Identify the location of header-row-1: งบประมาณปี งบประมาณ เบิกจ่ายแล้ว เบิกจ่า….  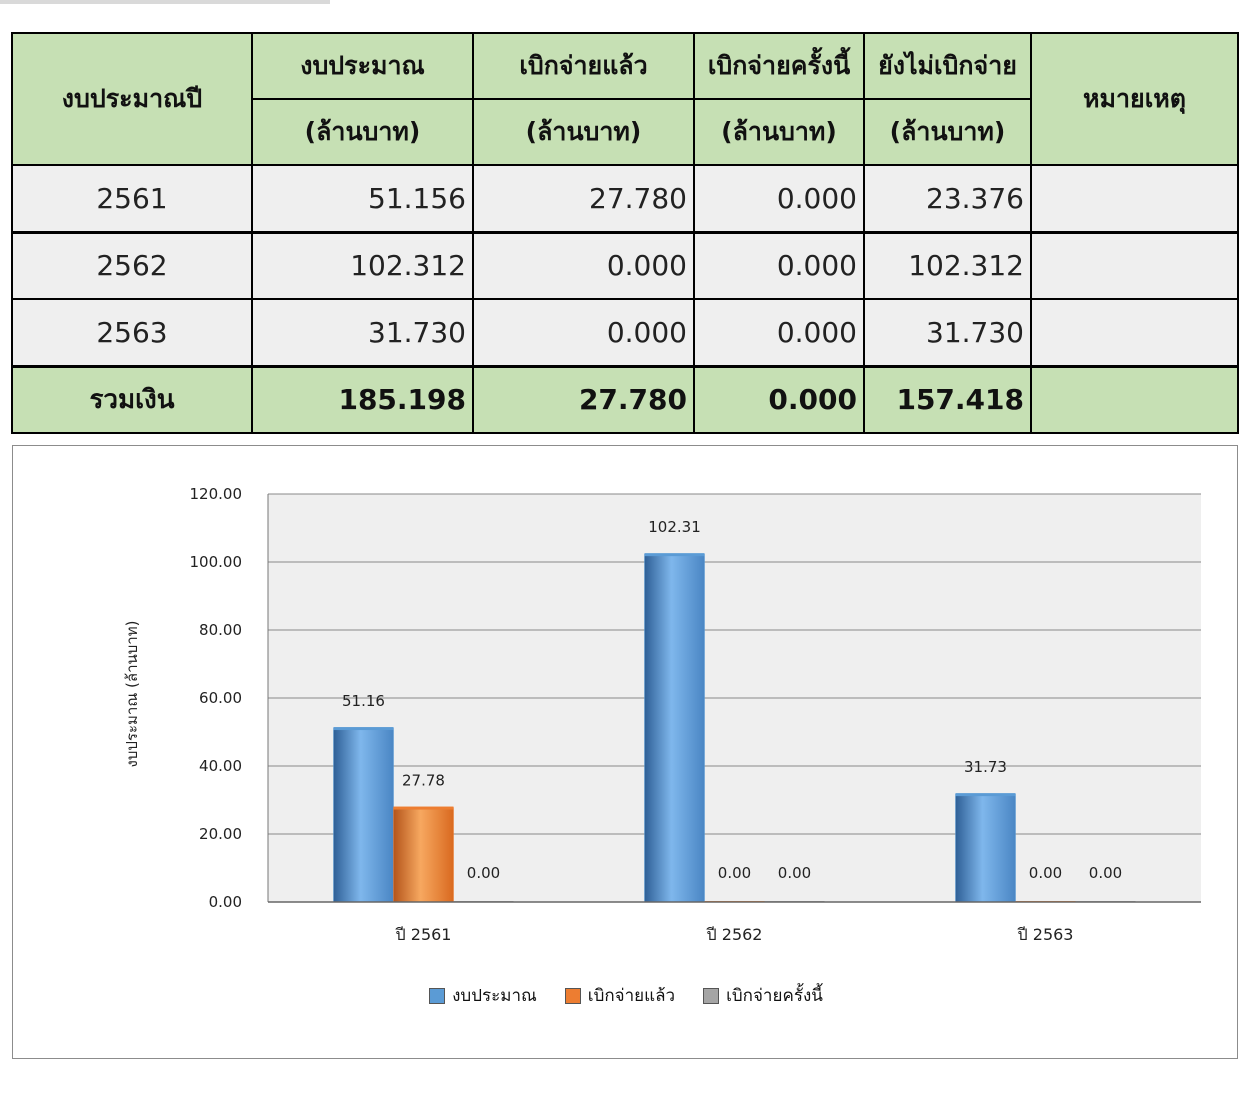
(625, 99).